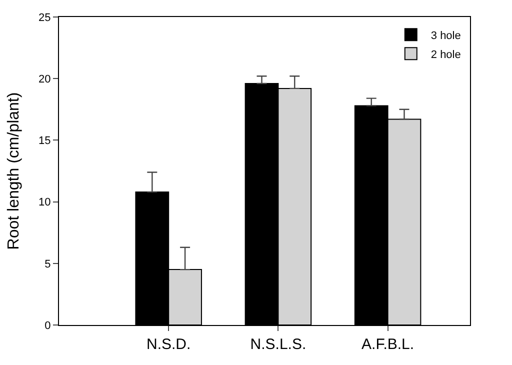 Image resolution: width=512 pixels, height=365 pixels. What do you see at coordinates (44, 141) in the screenshot?
I see `y-tick-label: 15` at bounding box center [44, 141].